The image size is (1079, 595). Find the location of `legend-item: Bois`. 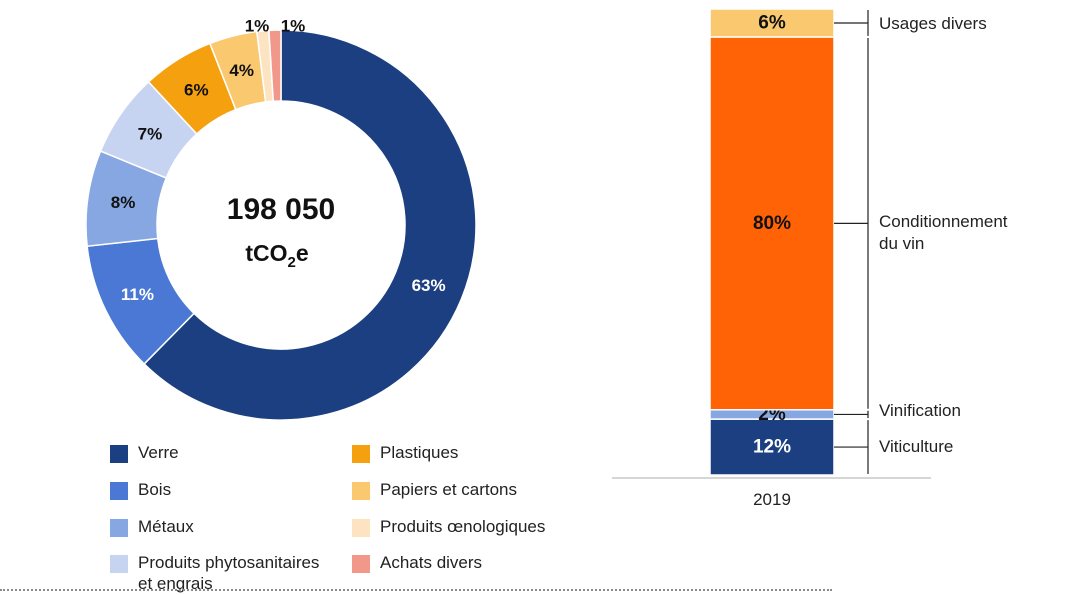

legend-item: Bois is located at coordinates (140, 489).